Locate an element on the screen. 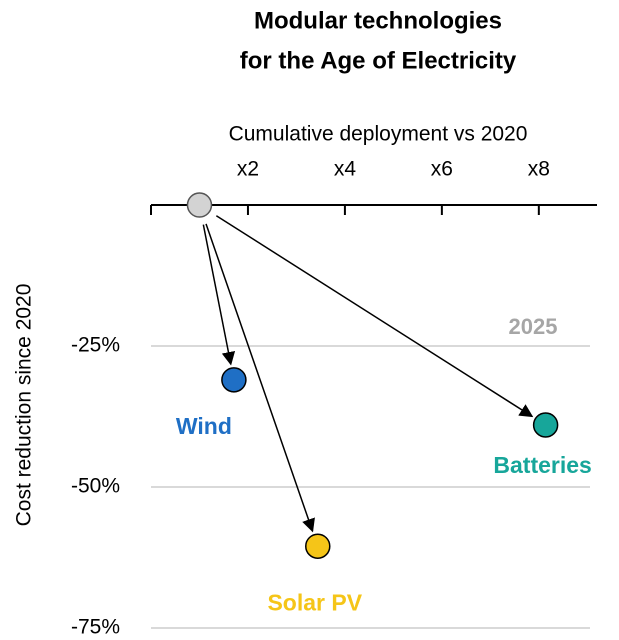  y-tick-label: -75% is located at coordinates (95, 627).